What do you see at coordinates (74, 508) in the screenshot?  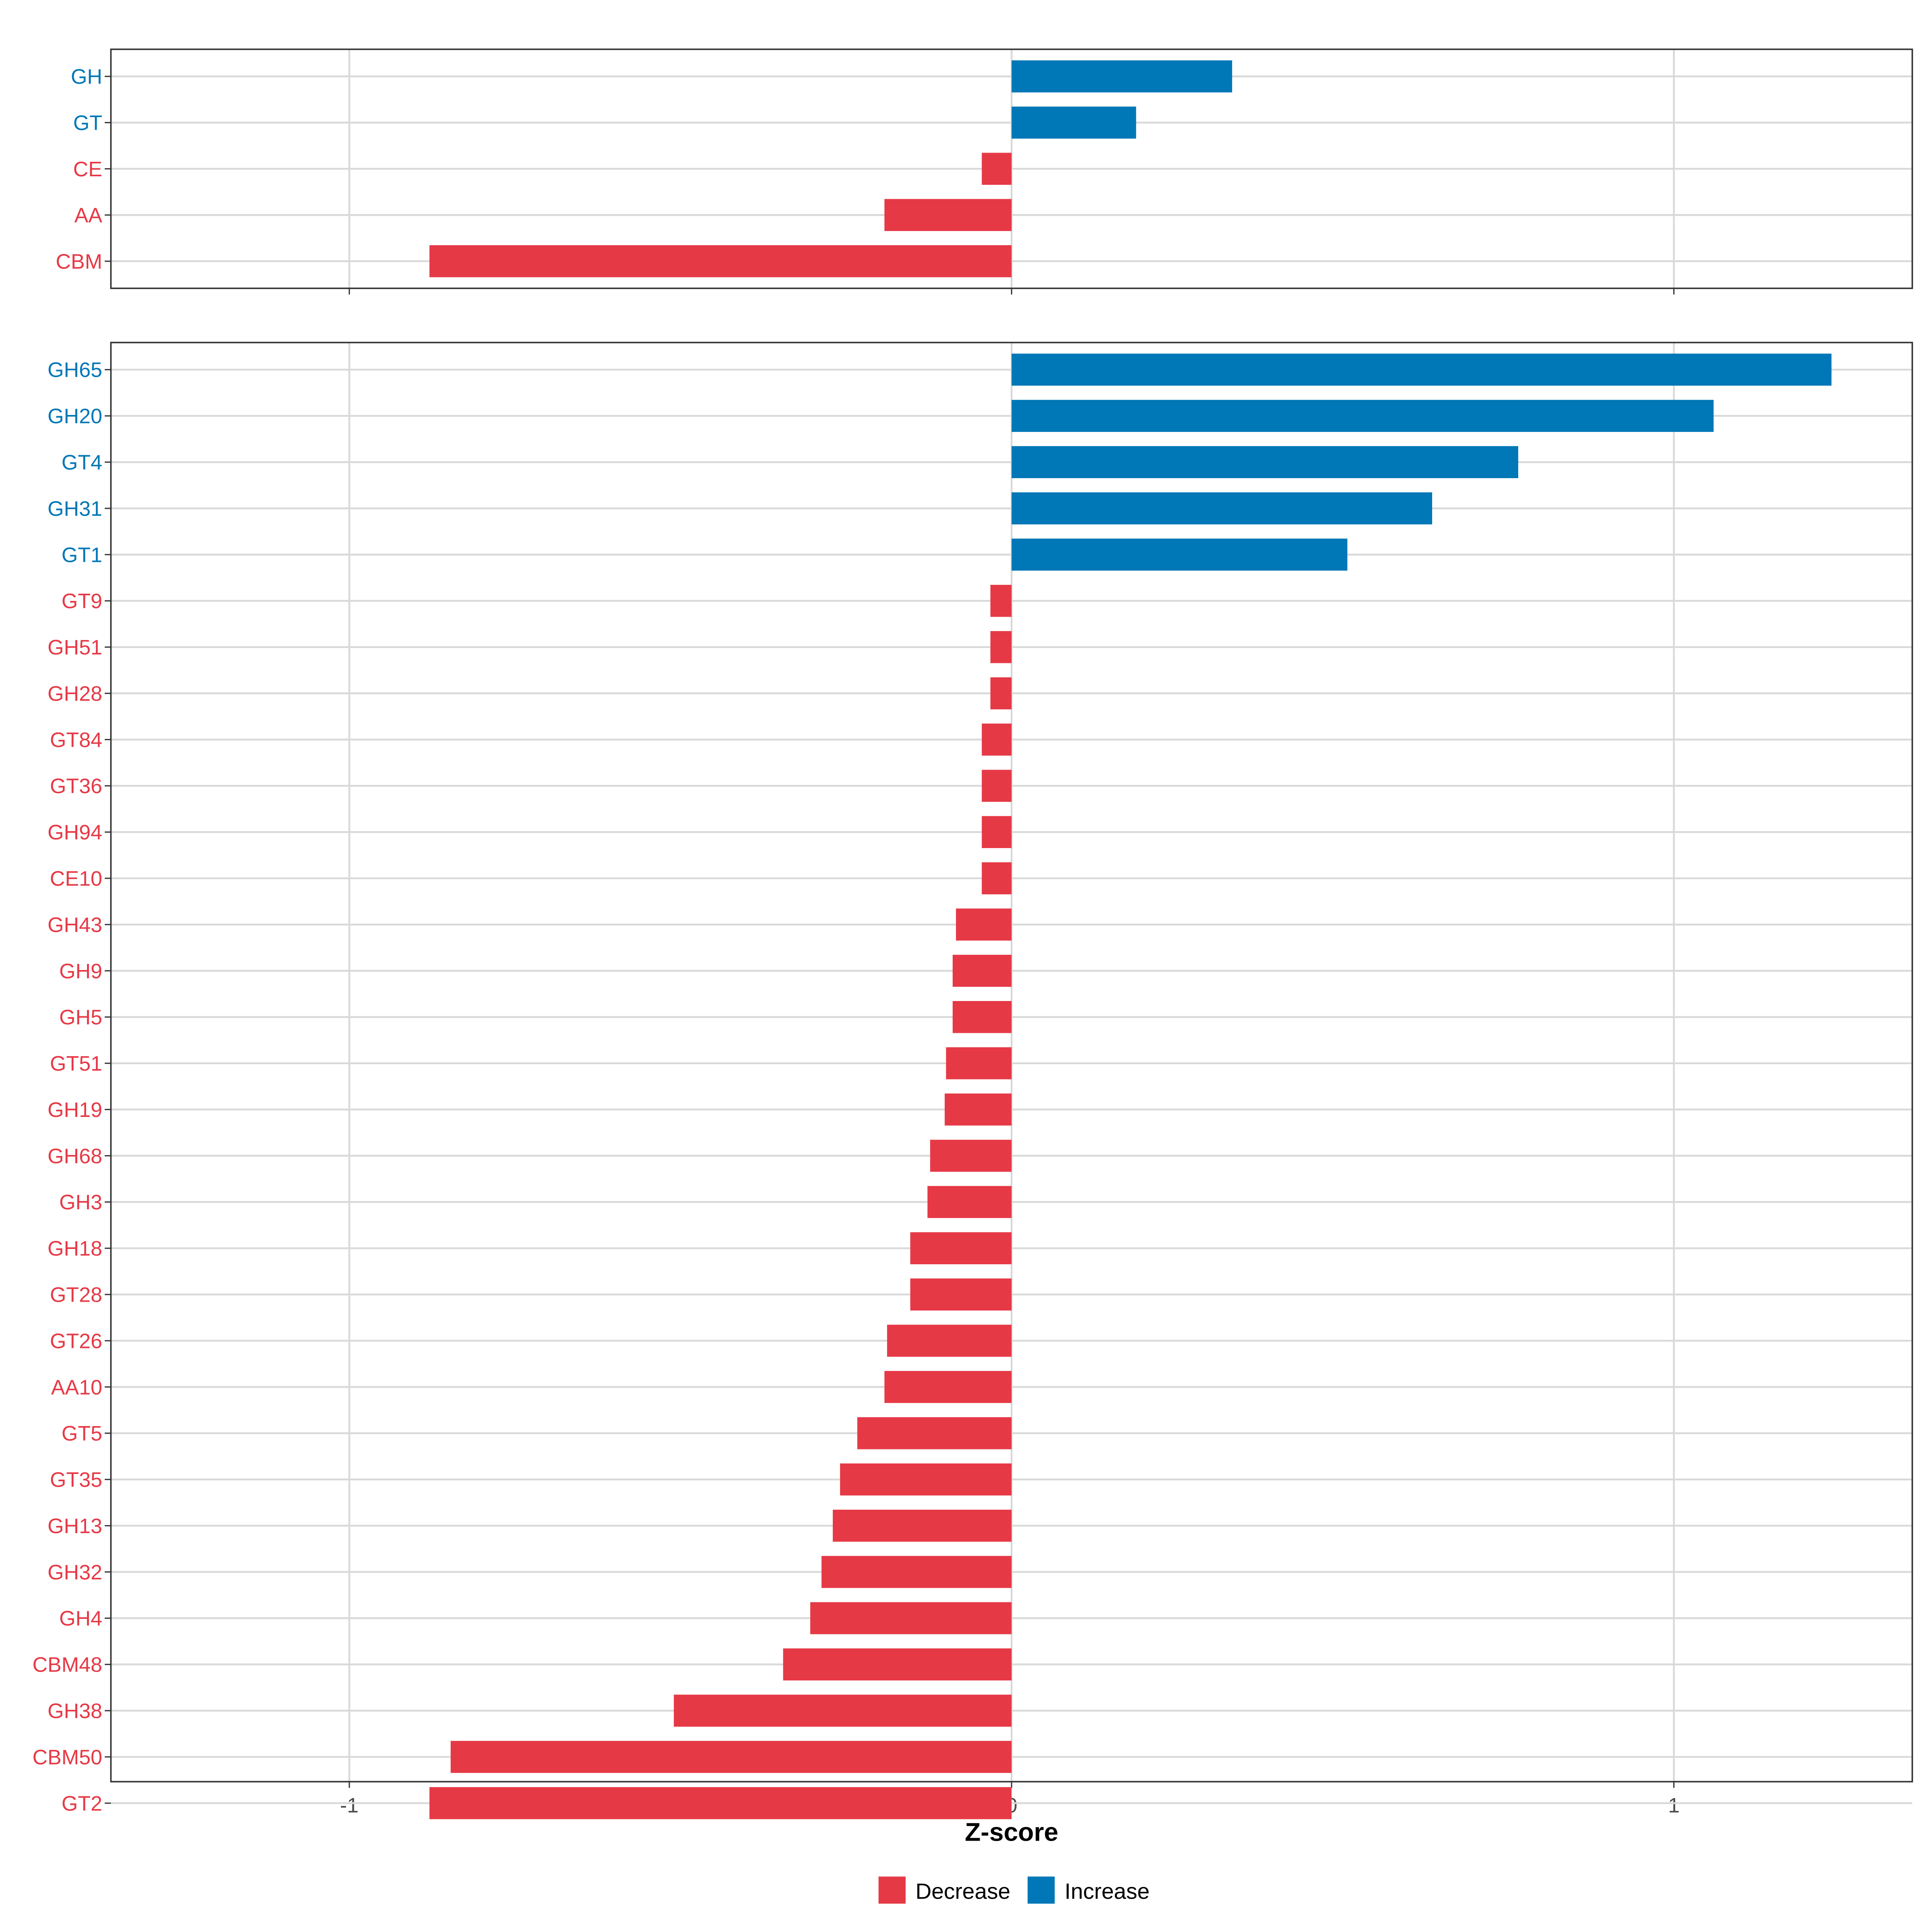 I see `y-tick-label: GH31` at bounding box center [74, 508].